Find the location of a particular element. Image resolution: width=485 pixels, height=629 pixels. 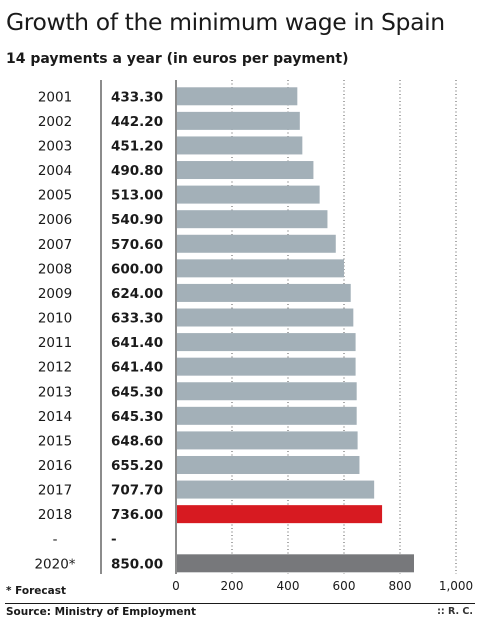

x-tick-label: 800 is located at coordinates (400, 586).